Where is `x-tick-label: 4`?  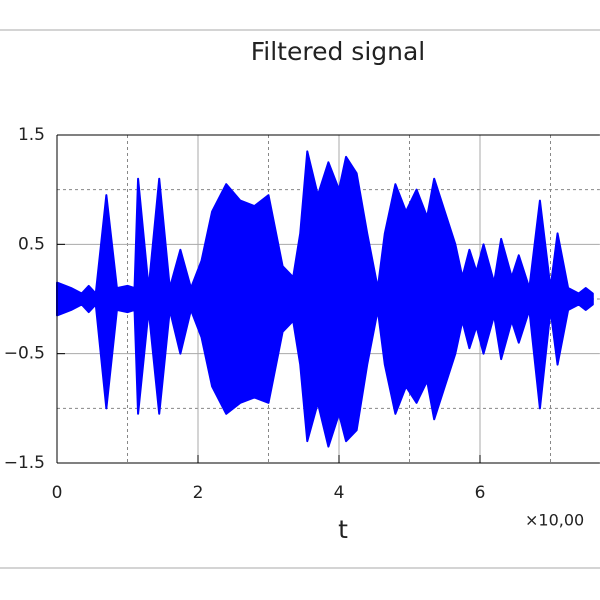 x-tick-label: 4 is located at coordinates (339, 493).